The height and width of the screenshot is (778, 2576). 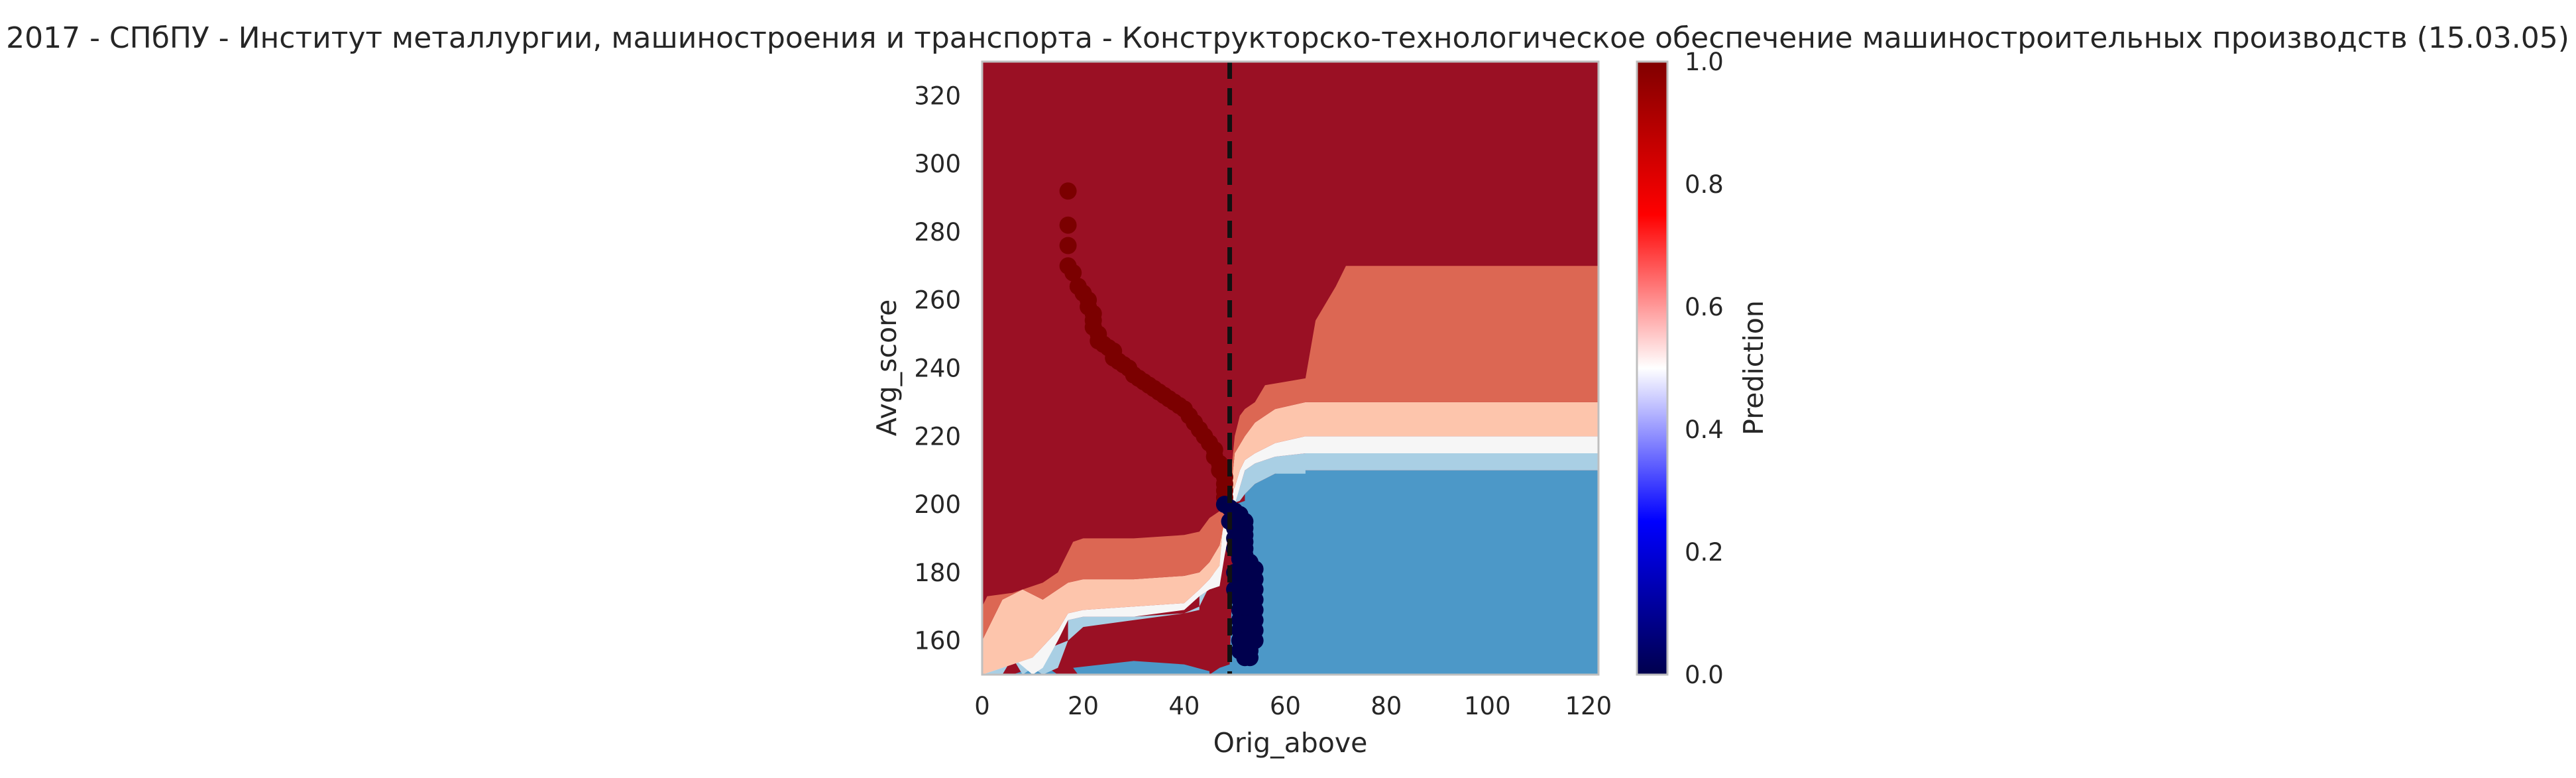 I want to click on scatter-points, so click(x=1162, y=424).